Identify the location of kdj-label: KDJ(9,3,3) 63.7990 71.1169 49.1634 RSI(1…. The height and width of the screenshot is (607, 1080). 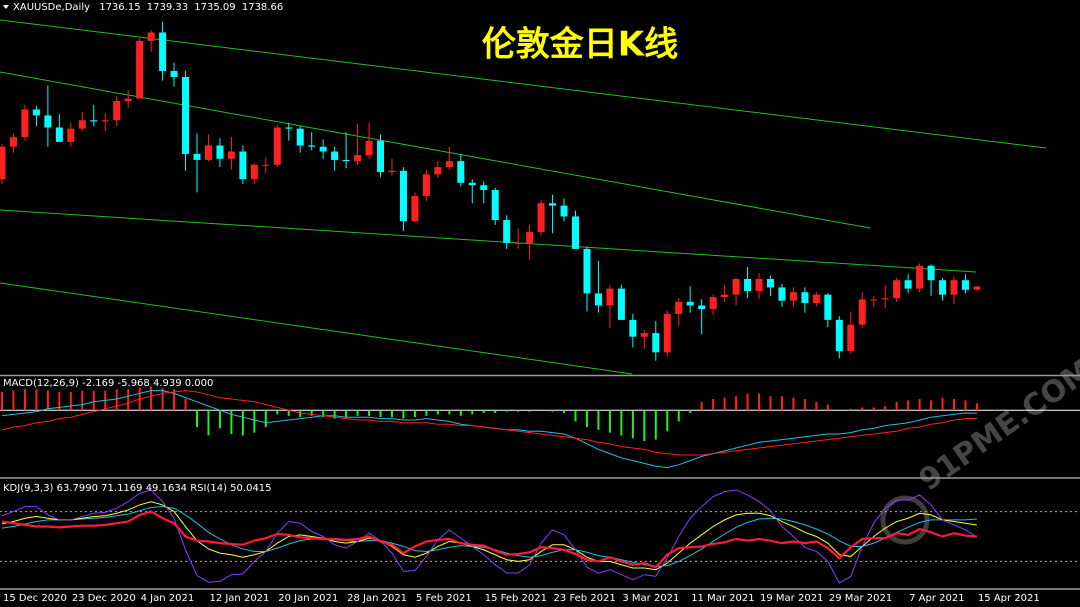
(137, 488).